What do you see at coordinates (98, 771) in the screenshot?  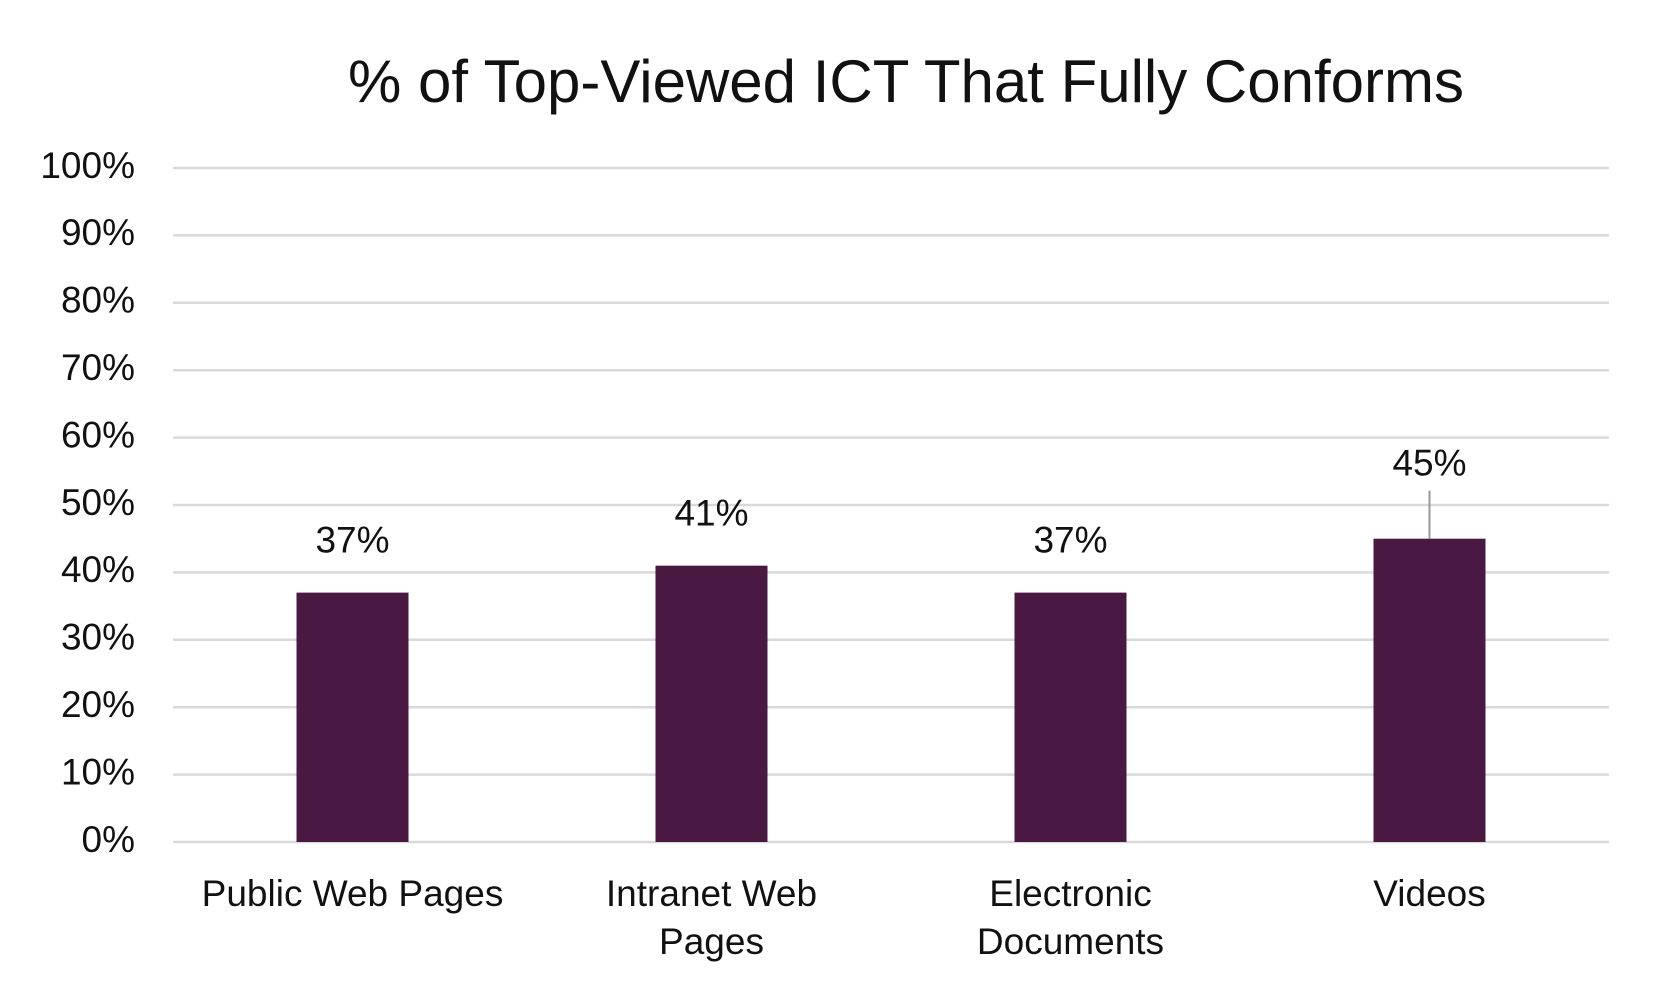 I see `y-tick-label: 10%` at bounding box center [98, 771].